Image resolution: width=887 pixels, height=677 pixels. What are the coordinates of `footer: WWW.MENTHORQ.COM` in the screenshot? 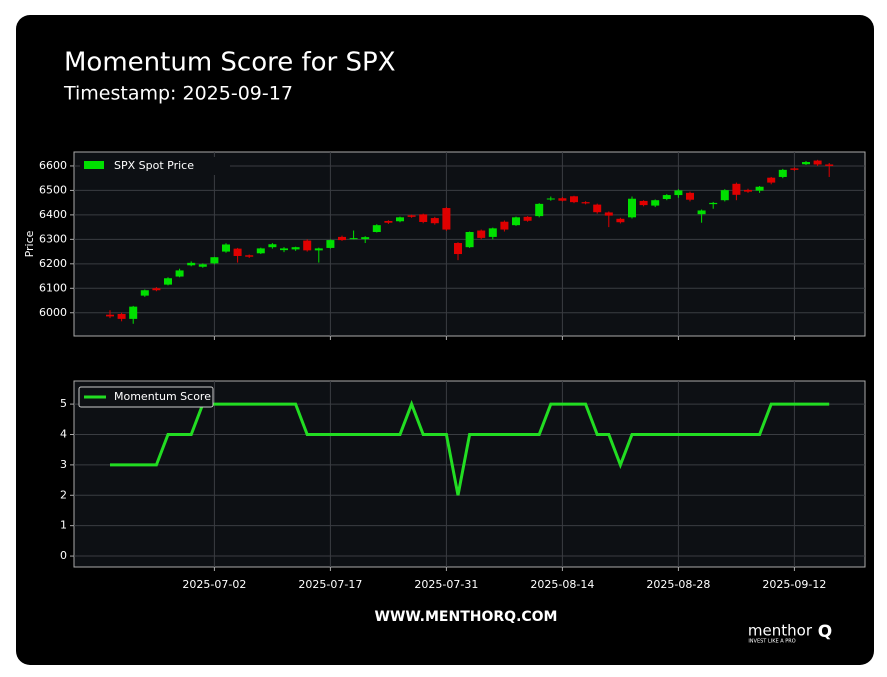 It's located at (466, 617).